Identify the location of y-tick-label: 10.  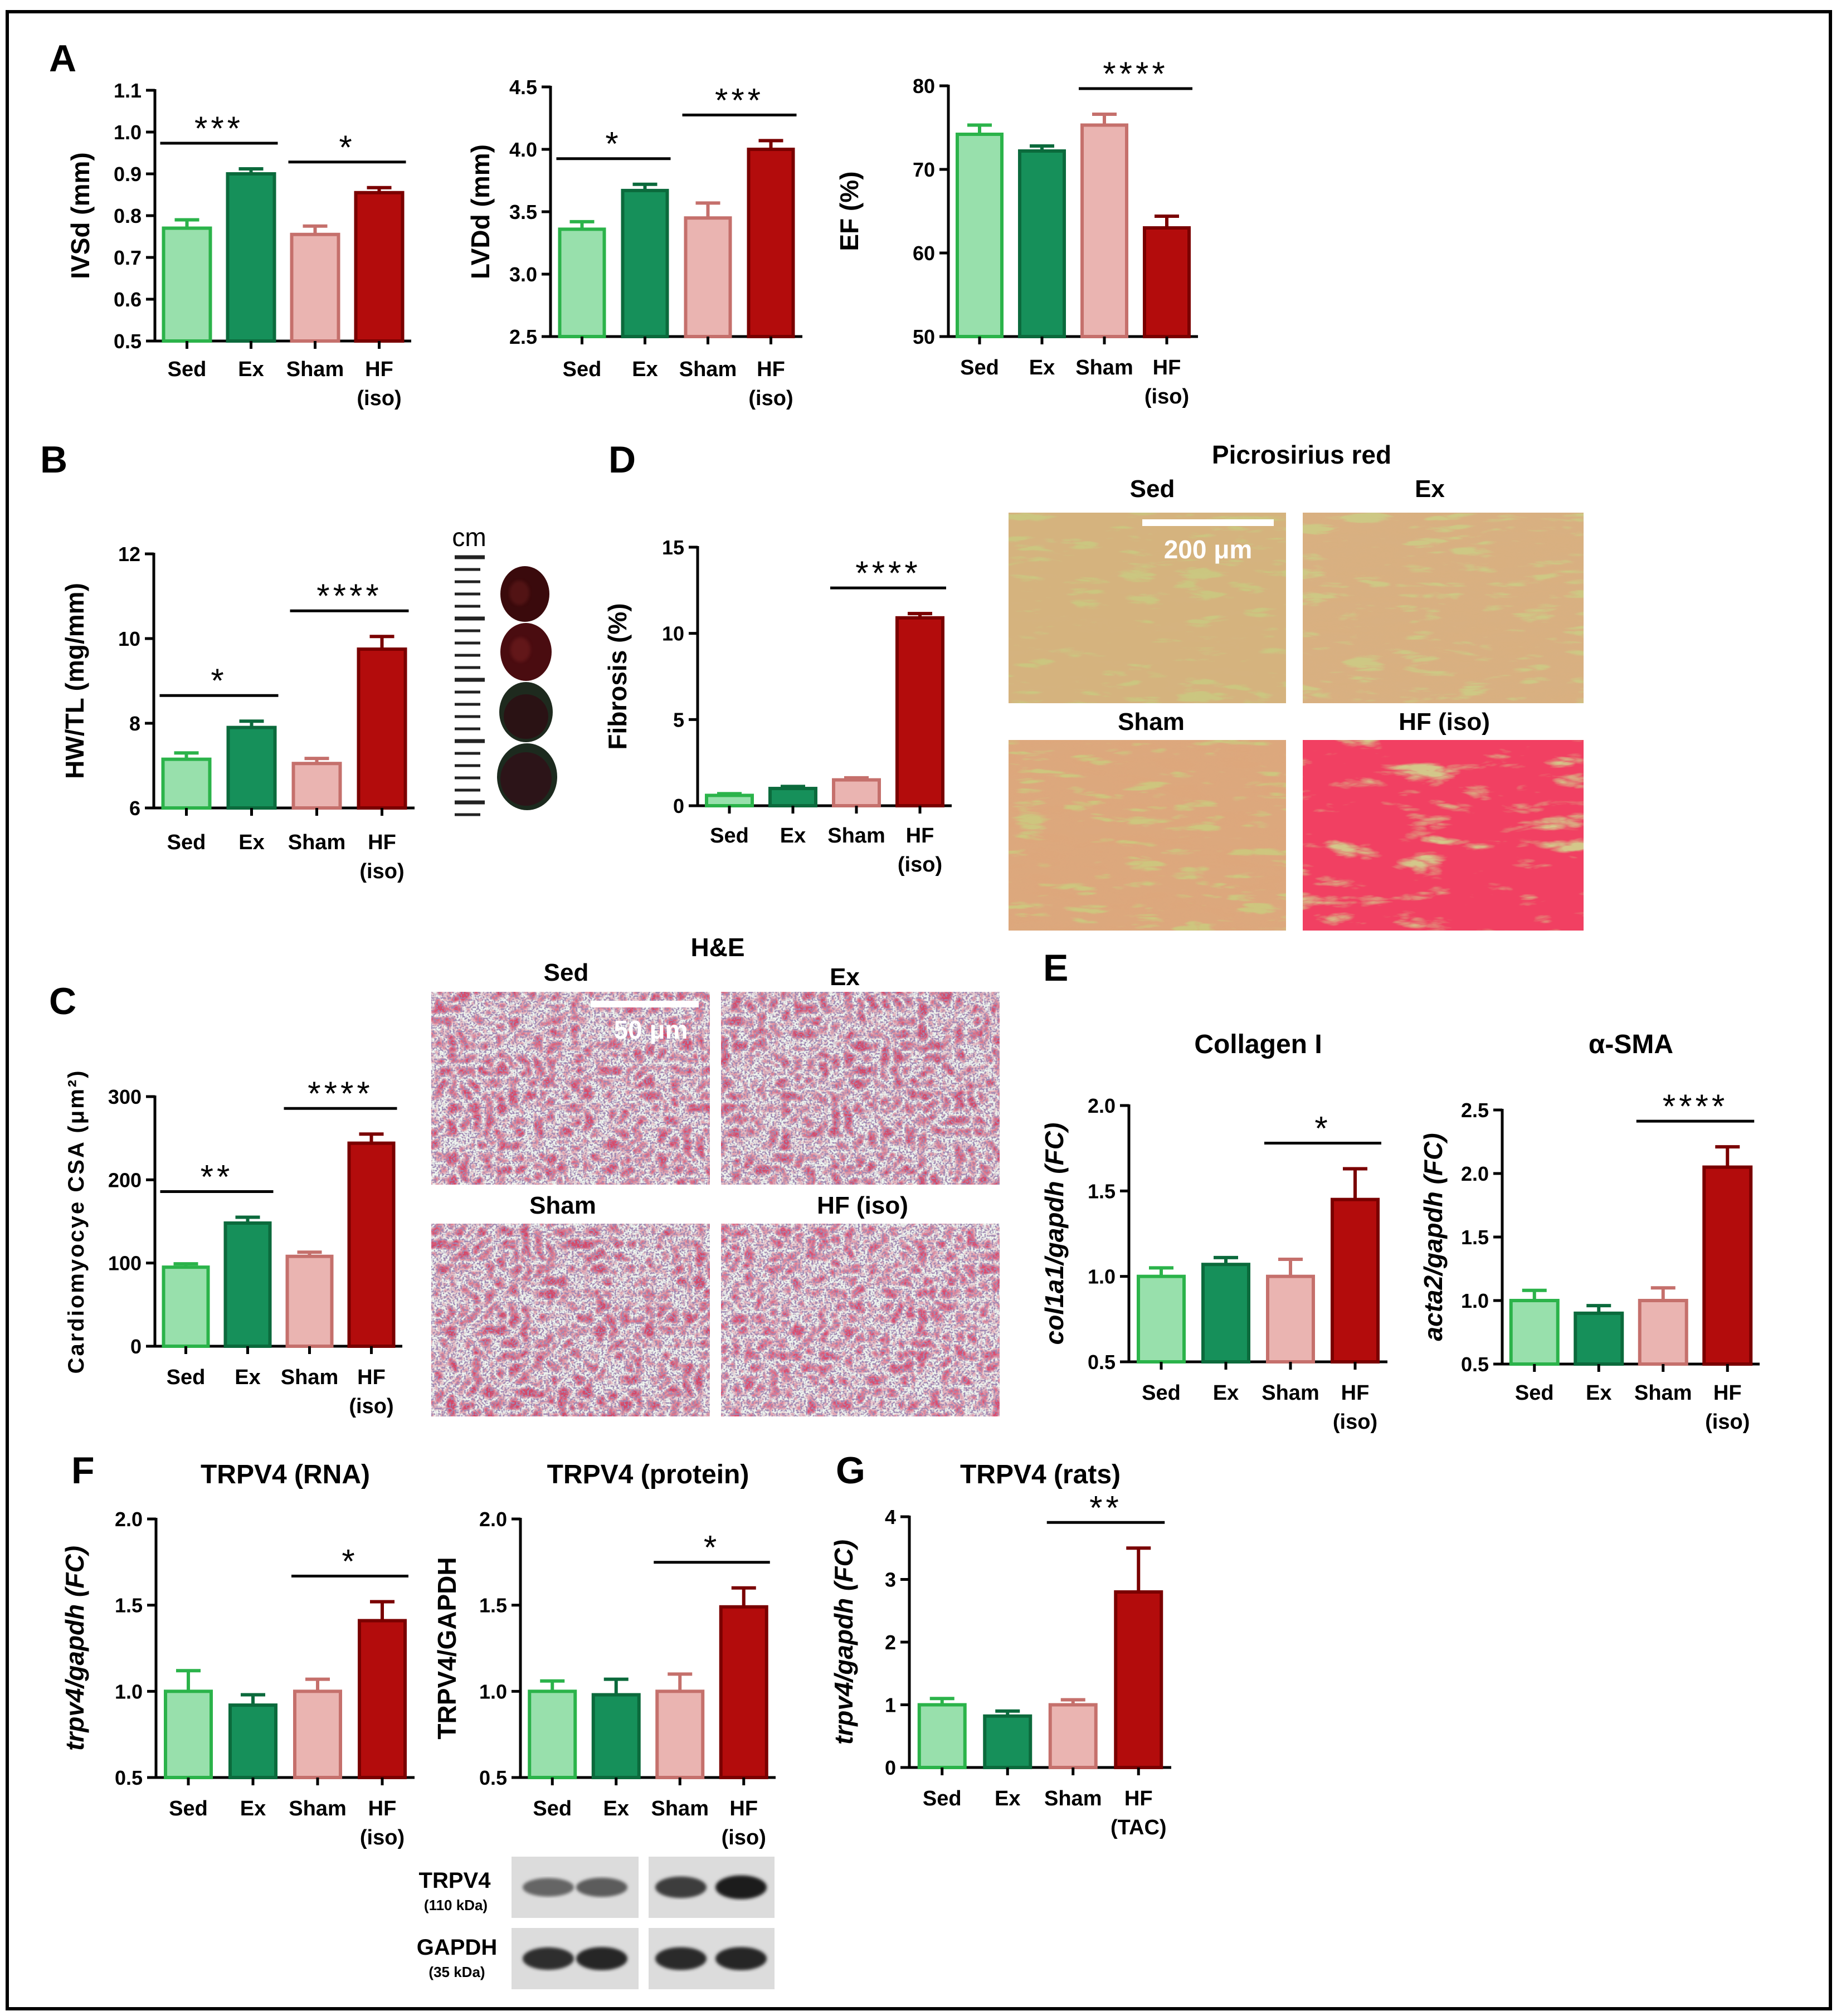
(673, 633).